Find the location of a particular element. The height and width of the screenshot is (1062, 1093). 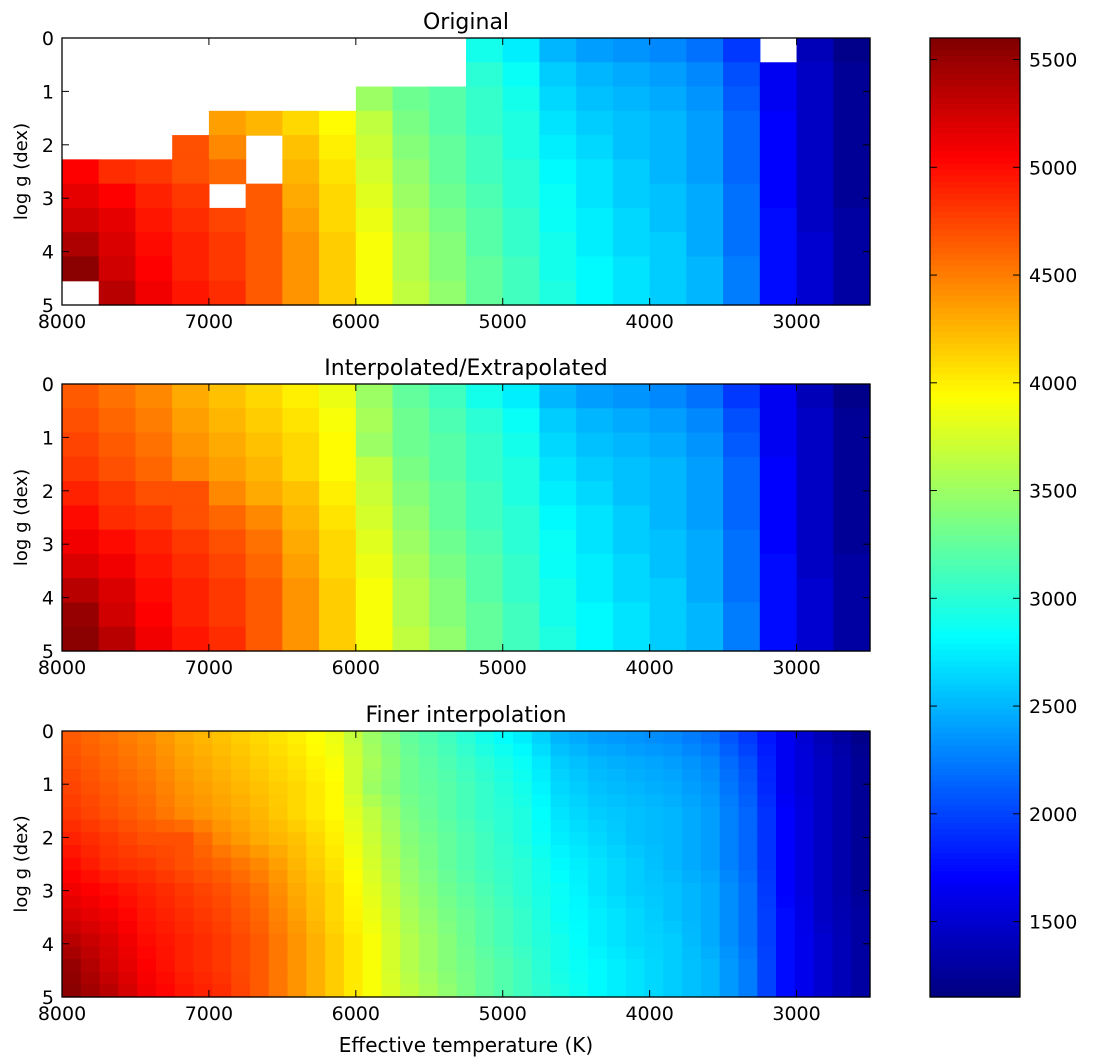

x-tick-label: 3000 is located at coordinates (796, 322).